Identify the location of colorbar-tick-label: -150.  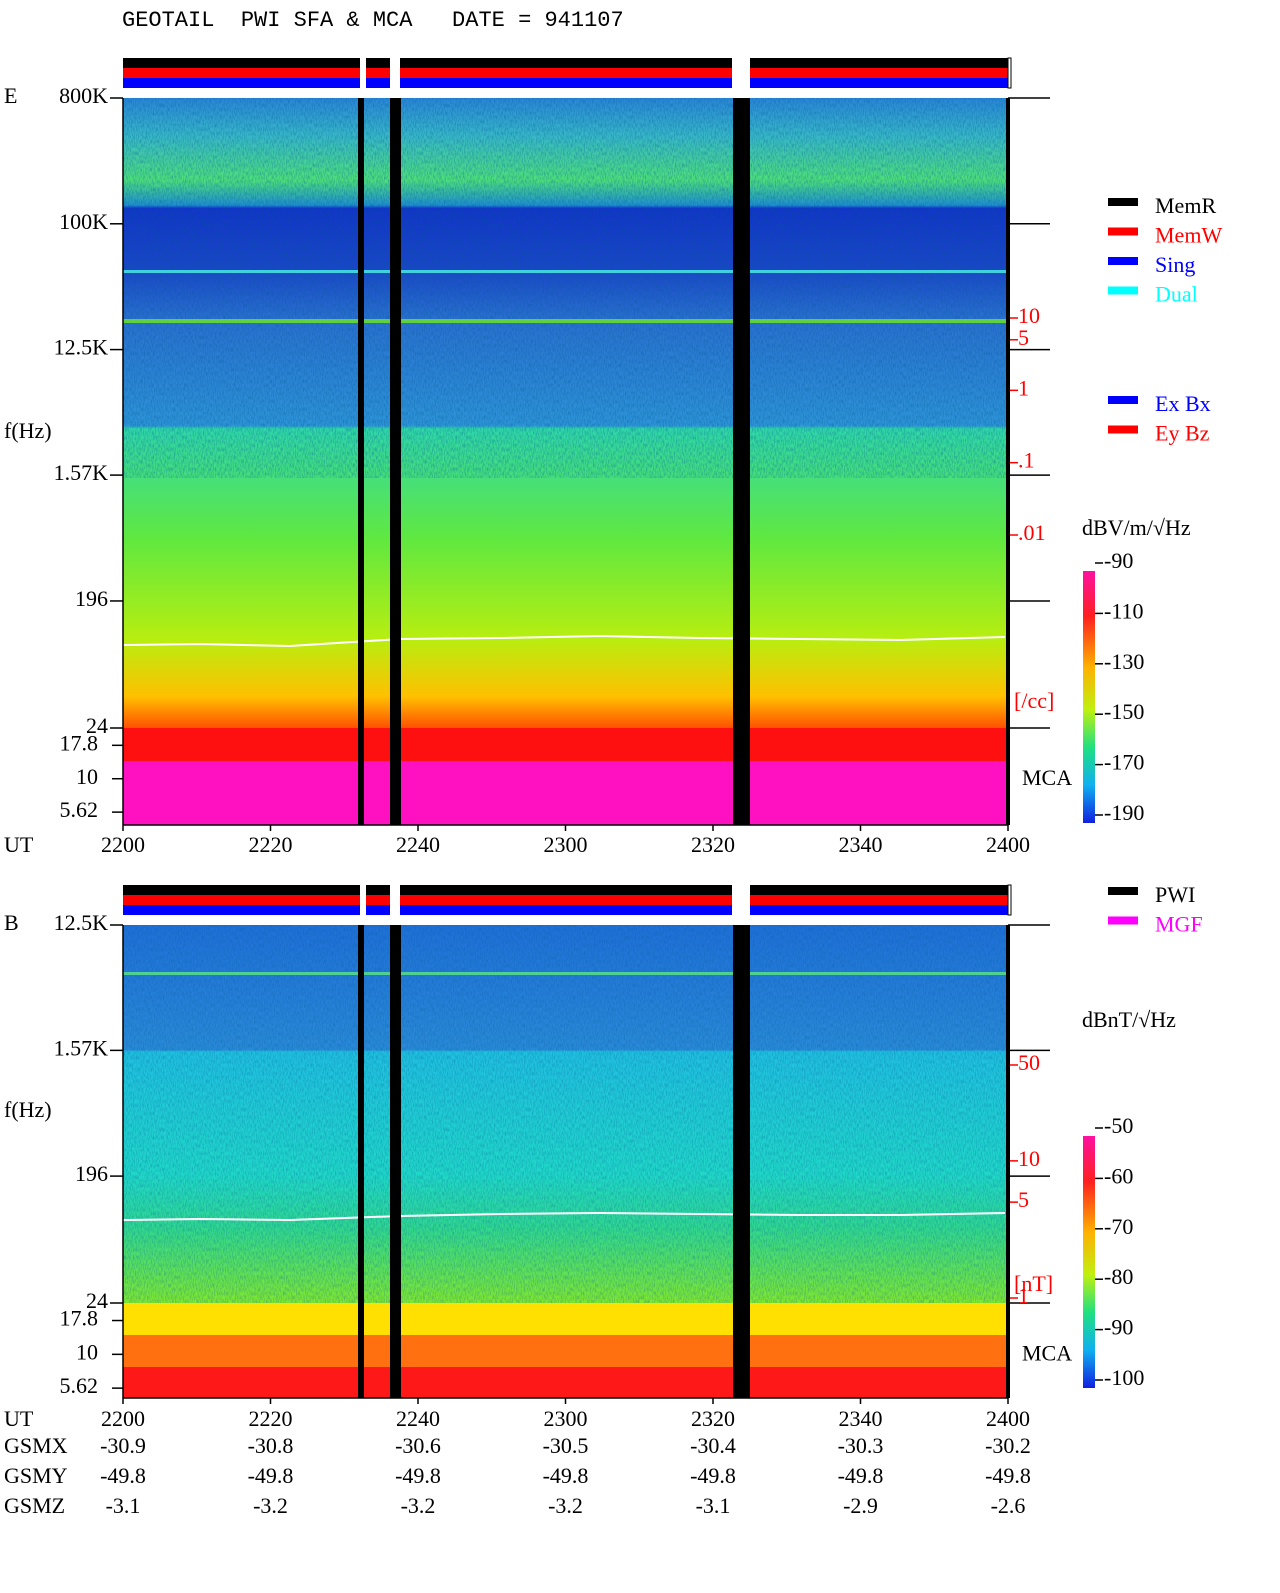
(1124, 711).